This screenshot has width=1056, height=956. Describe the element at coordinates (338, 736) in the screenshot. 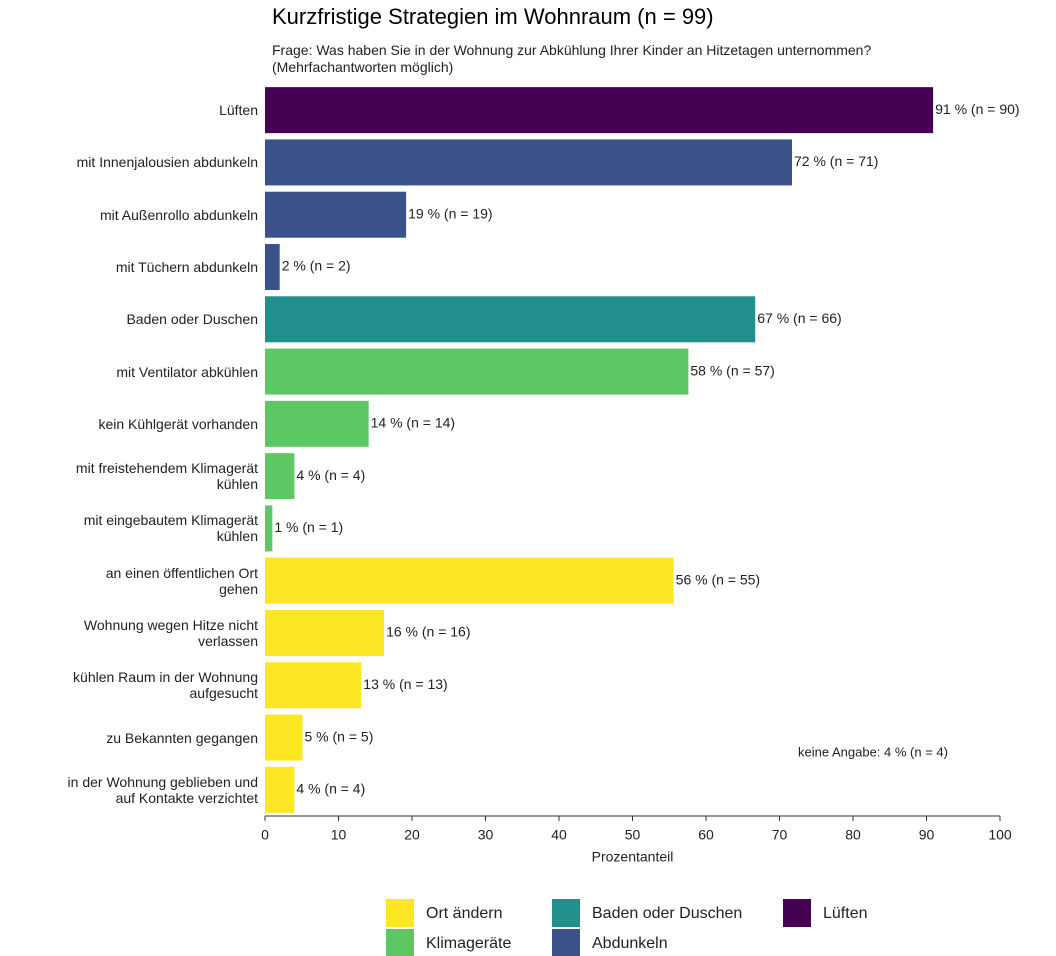

I see `value-label: 5 % (n = 5)` at that location.